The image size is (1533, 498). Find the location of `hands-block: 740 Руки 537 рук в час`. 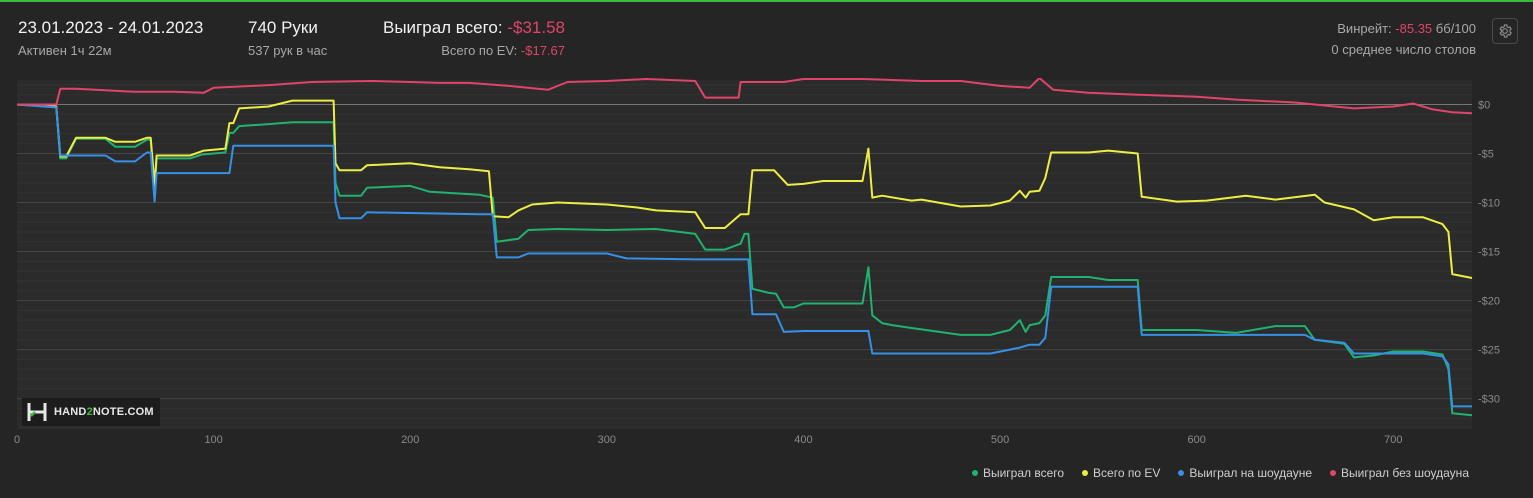

hands-block: 740 Руки 537 рук в час is located at coordinates (287, 38).